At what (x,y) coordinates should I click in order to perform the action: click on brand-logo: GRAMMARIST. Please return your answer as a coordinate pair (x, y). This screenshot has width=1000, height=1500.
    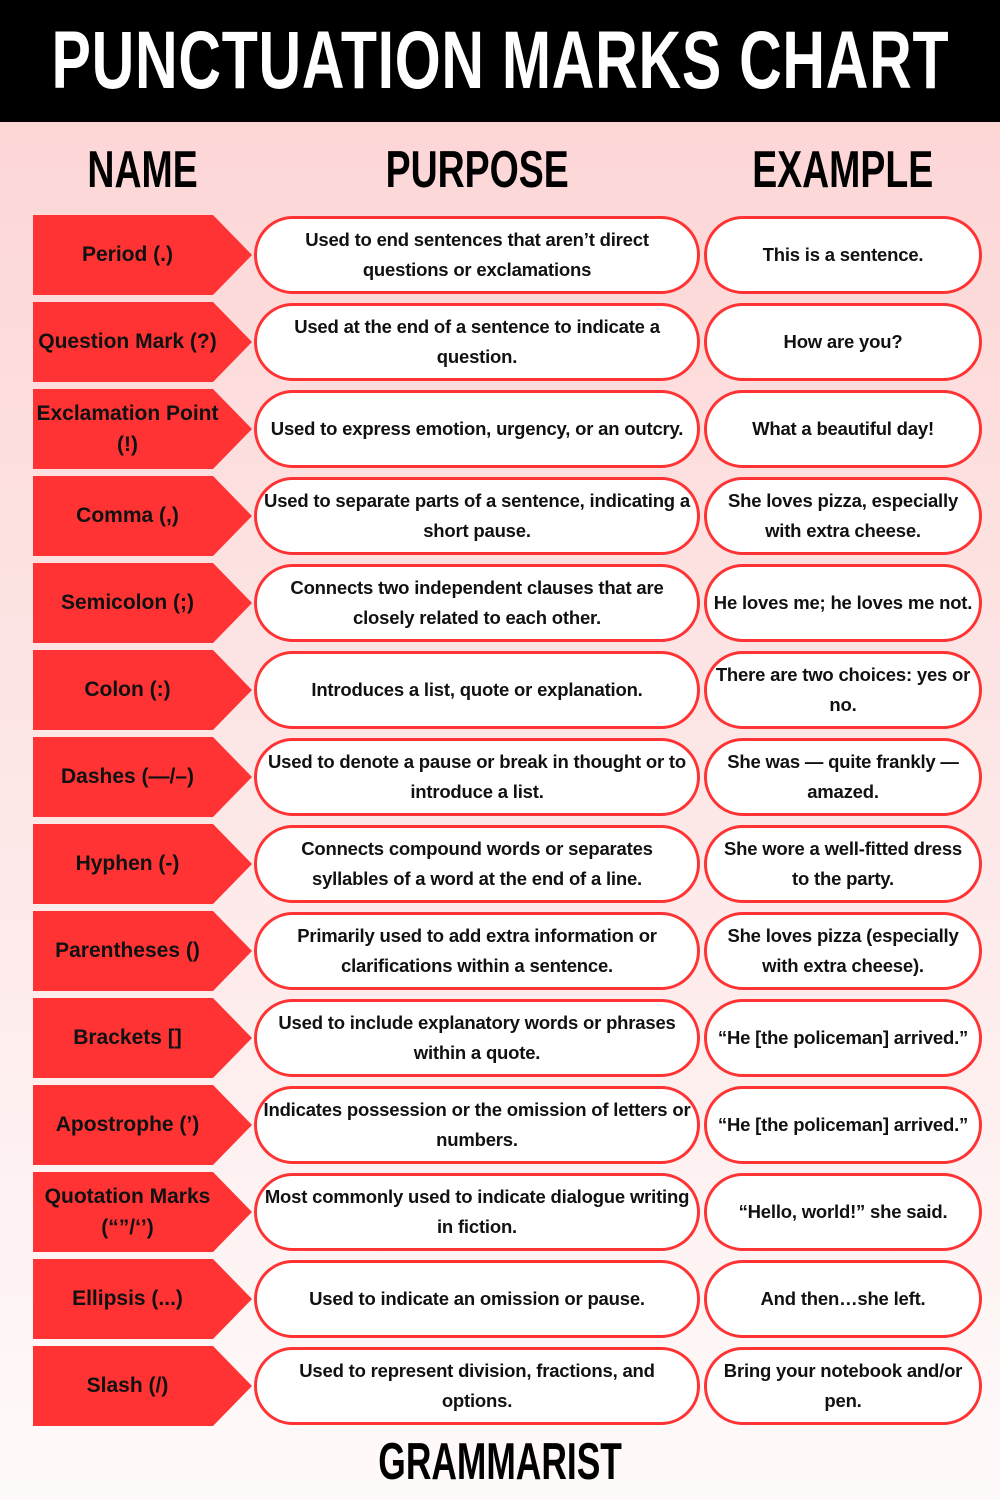
    Looking at the image, I should click on (500, 1462).